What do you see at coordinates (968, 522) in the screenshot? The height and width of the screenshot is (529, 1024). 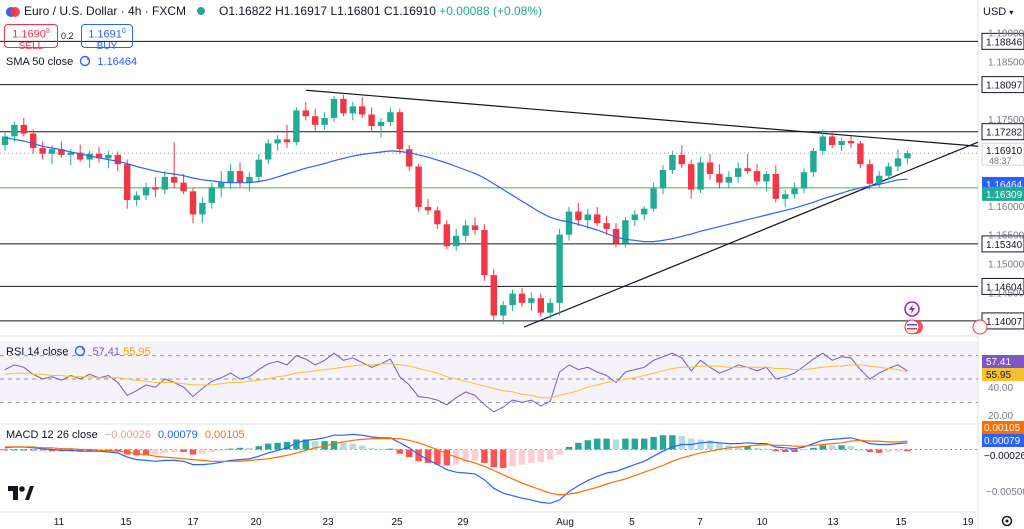 I see `time-tick-label: 19` at bounding box center [968, 522].